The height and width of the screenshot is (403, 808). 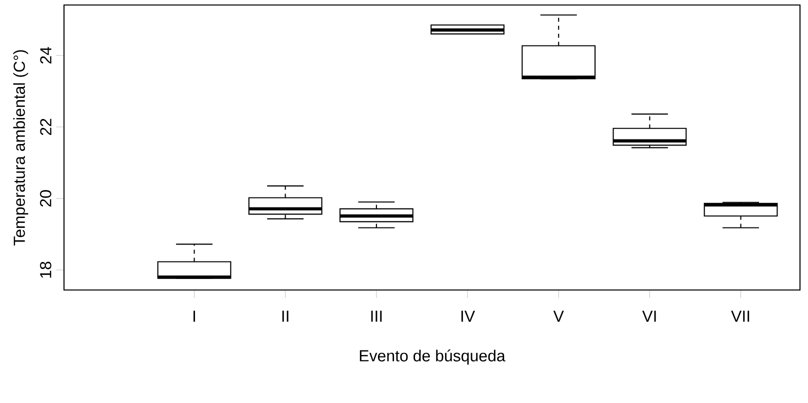 I want to click on x-tick-label: VII, so click(x=740, y=316).